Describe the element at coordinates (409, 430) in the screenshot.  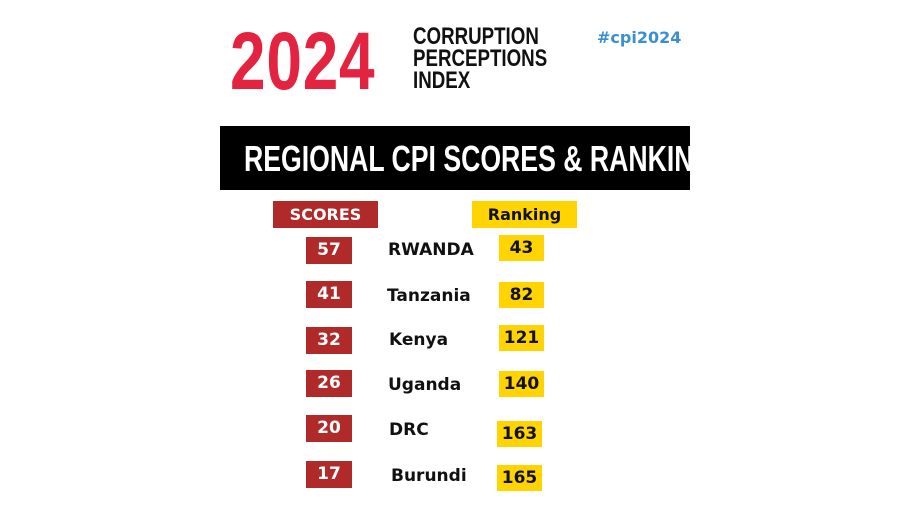
I see `country-name: DRC` at that location.